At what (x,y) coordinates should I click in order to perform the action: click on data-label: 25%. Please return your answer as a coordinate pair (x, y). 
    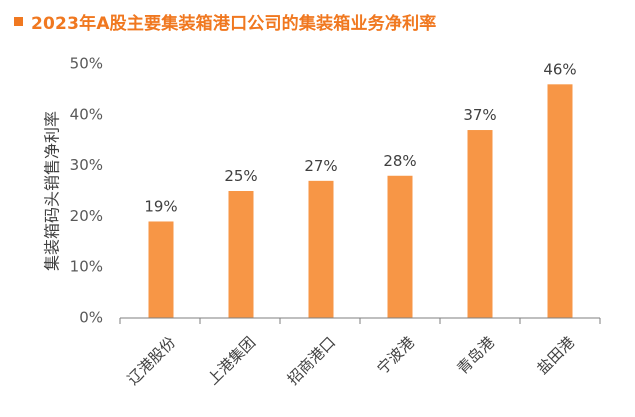
    Looking at the image, I should click on (240, 176).